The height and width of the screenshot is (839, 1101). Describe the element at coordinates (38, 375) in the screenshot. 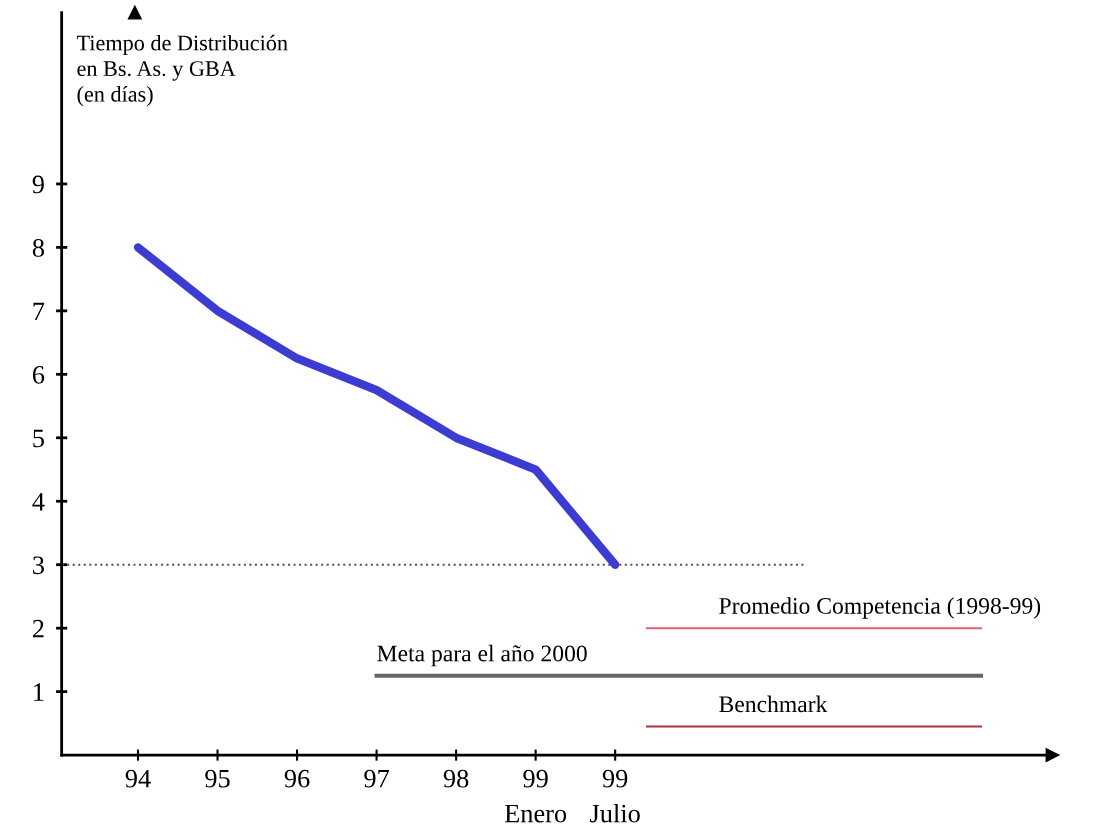

I see `y-tick-label: 6` at that location.